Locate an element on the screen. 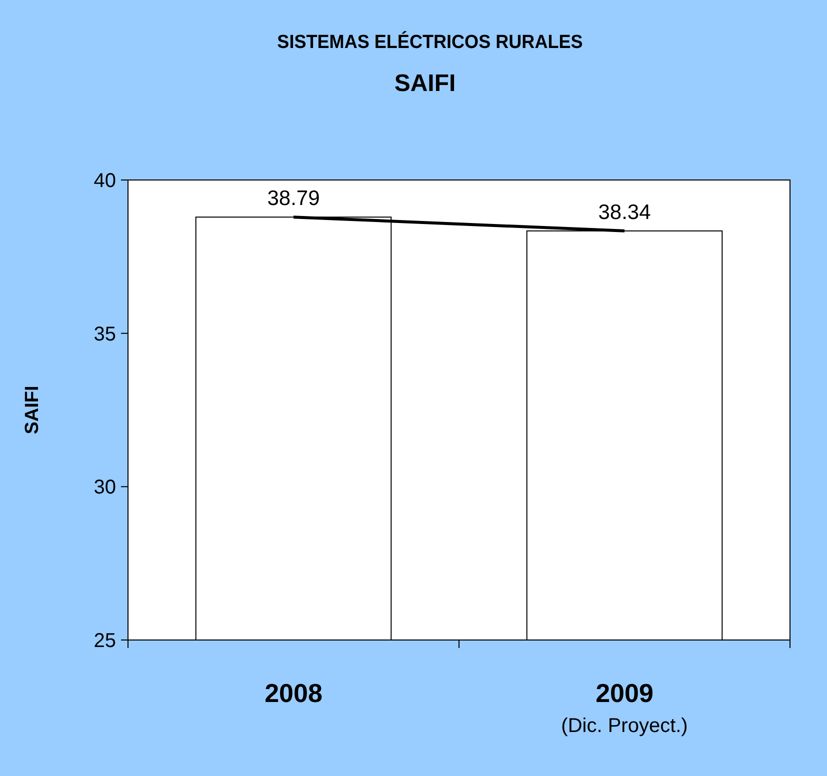  y-axis-title: SAIFI is located at coordinates (32, 410).